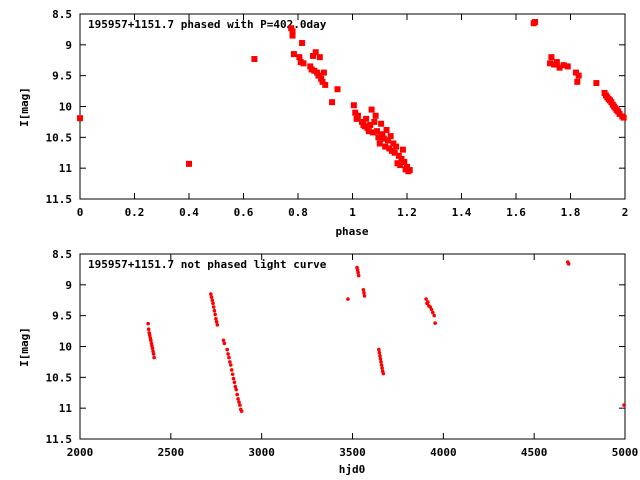  I want to click on y-tick-label: 9, so click(68, 45).